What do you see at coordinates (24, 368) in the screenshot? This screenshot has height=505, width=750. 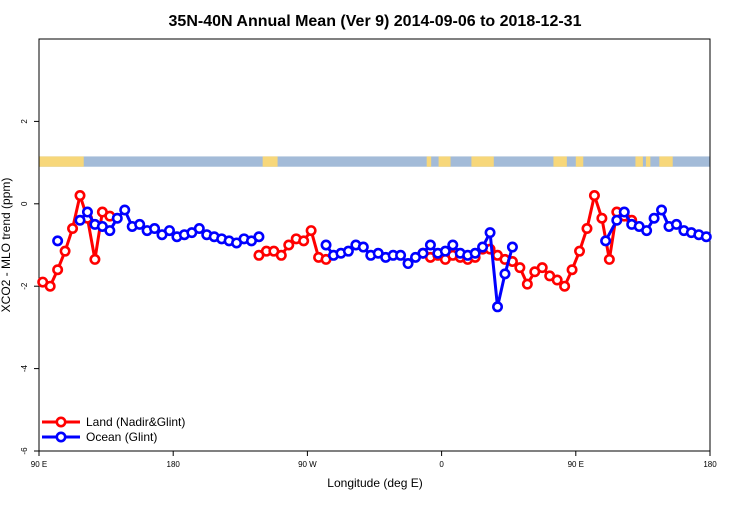 I see `y-tick-label: -4` at bounding box center [24, 368].